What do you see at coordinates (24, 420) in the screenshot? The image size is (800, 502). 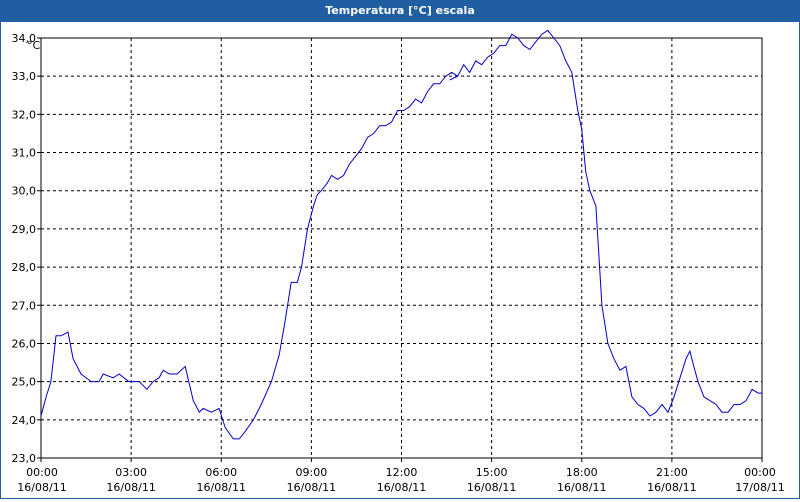 I see `y-tick-label: 24,0` at bounding box center [24, 420].